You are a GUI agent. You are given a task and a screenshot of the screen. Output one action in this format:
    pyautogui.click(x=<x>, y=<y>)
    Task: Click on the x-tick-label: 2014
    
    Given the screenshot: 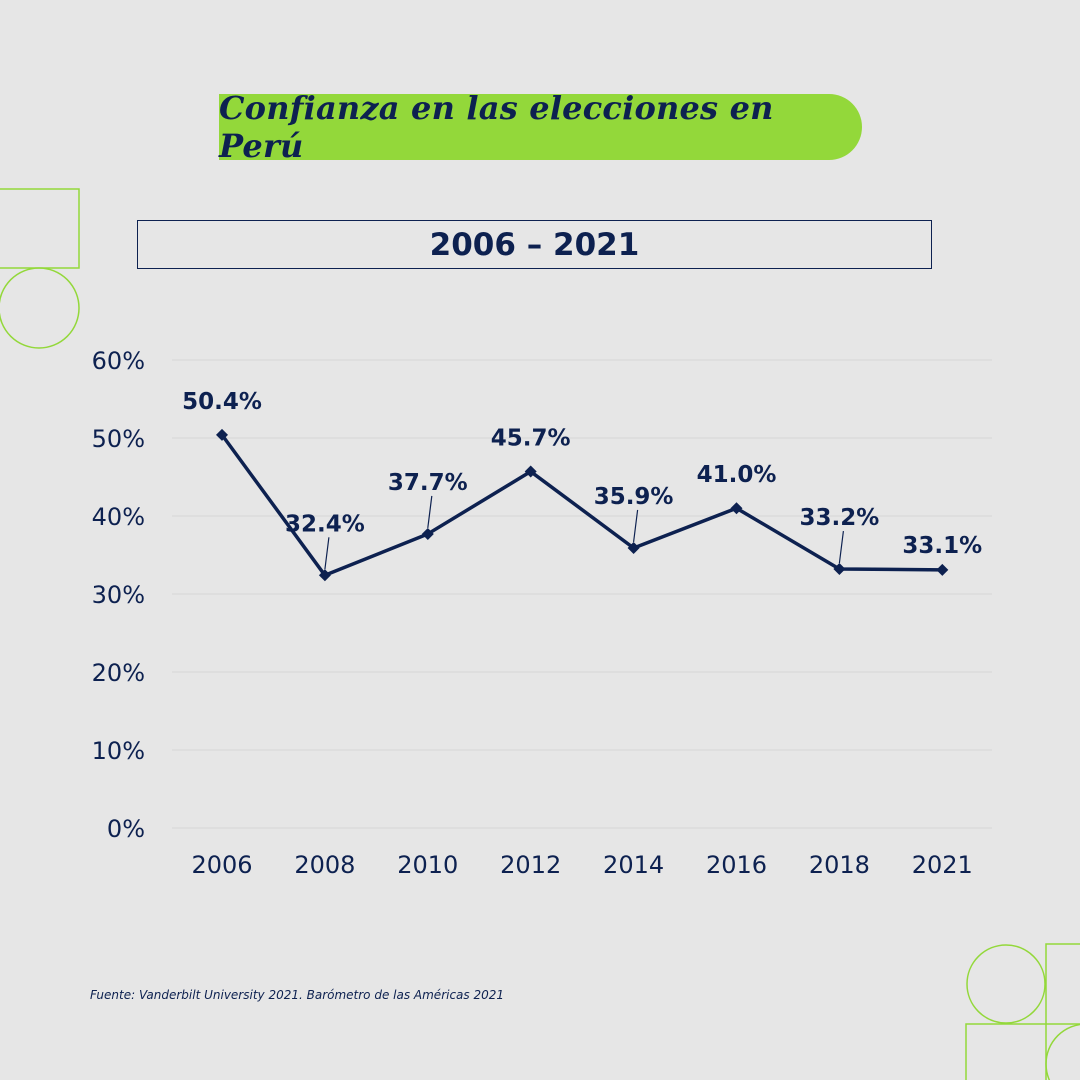 What is the action you would take?
    pyautogui.click(x=633, y=865)
    